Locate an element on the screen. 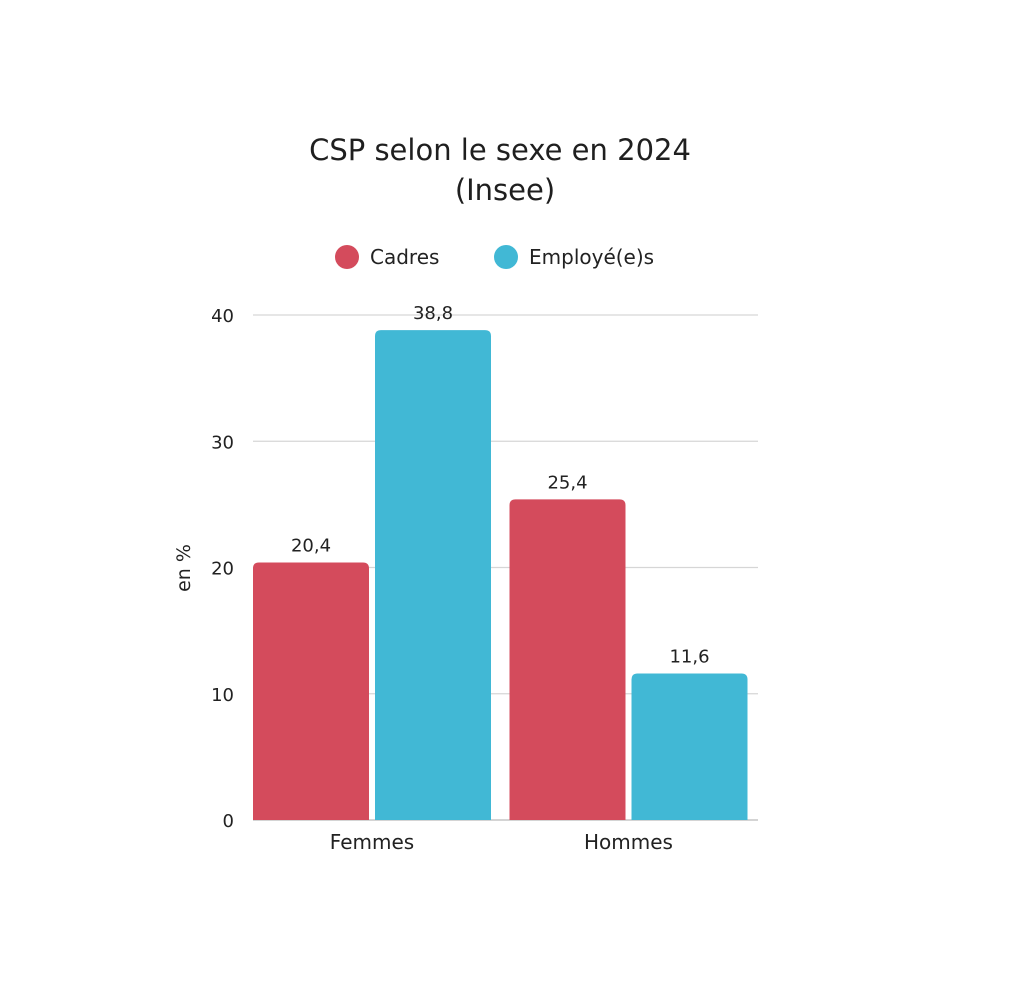  y-tick-label: 0 is located at coordinates (228, 821).